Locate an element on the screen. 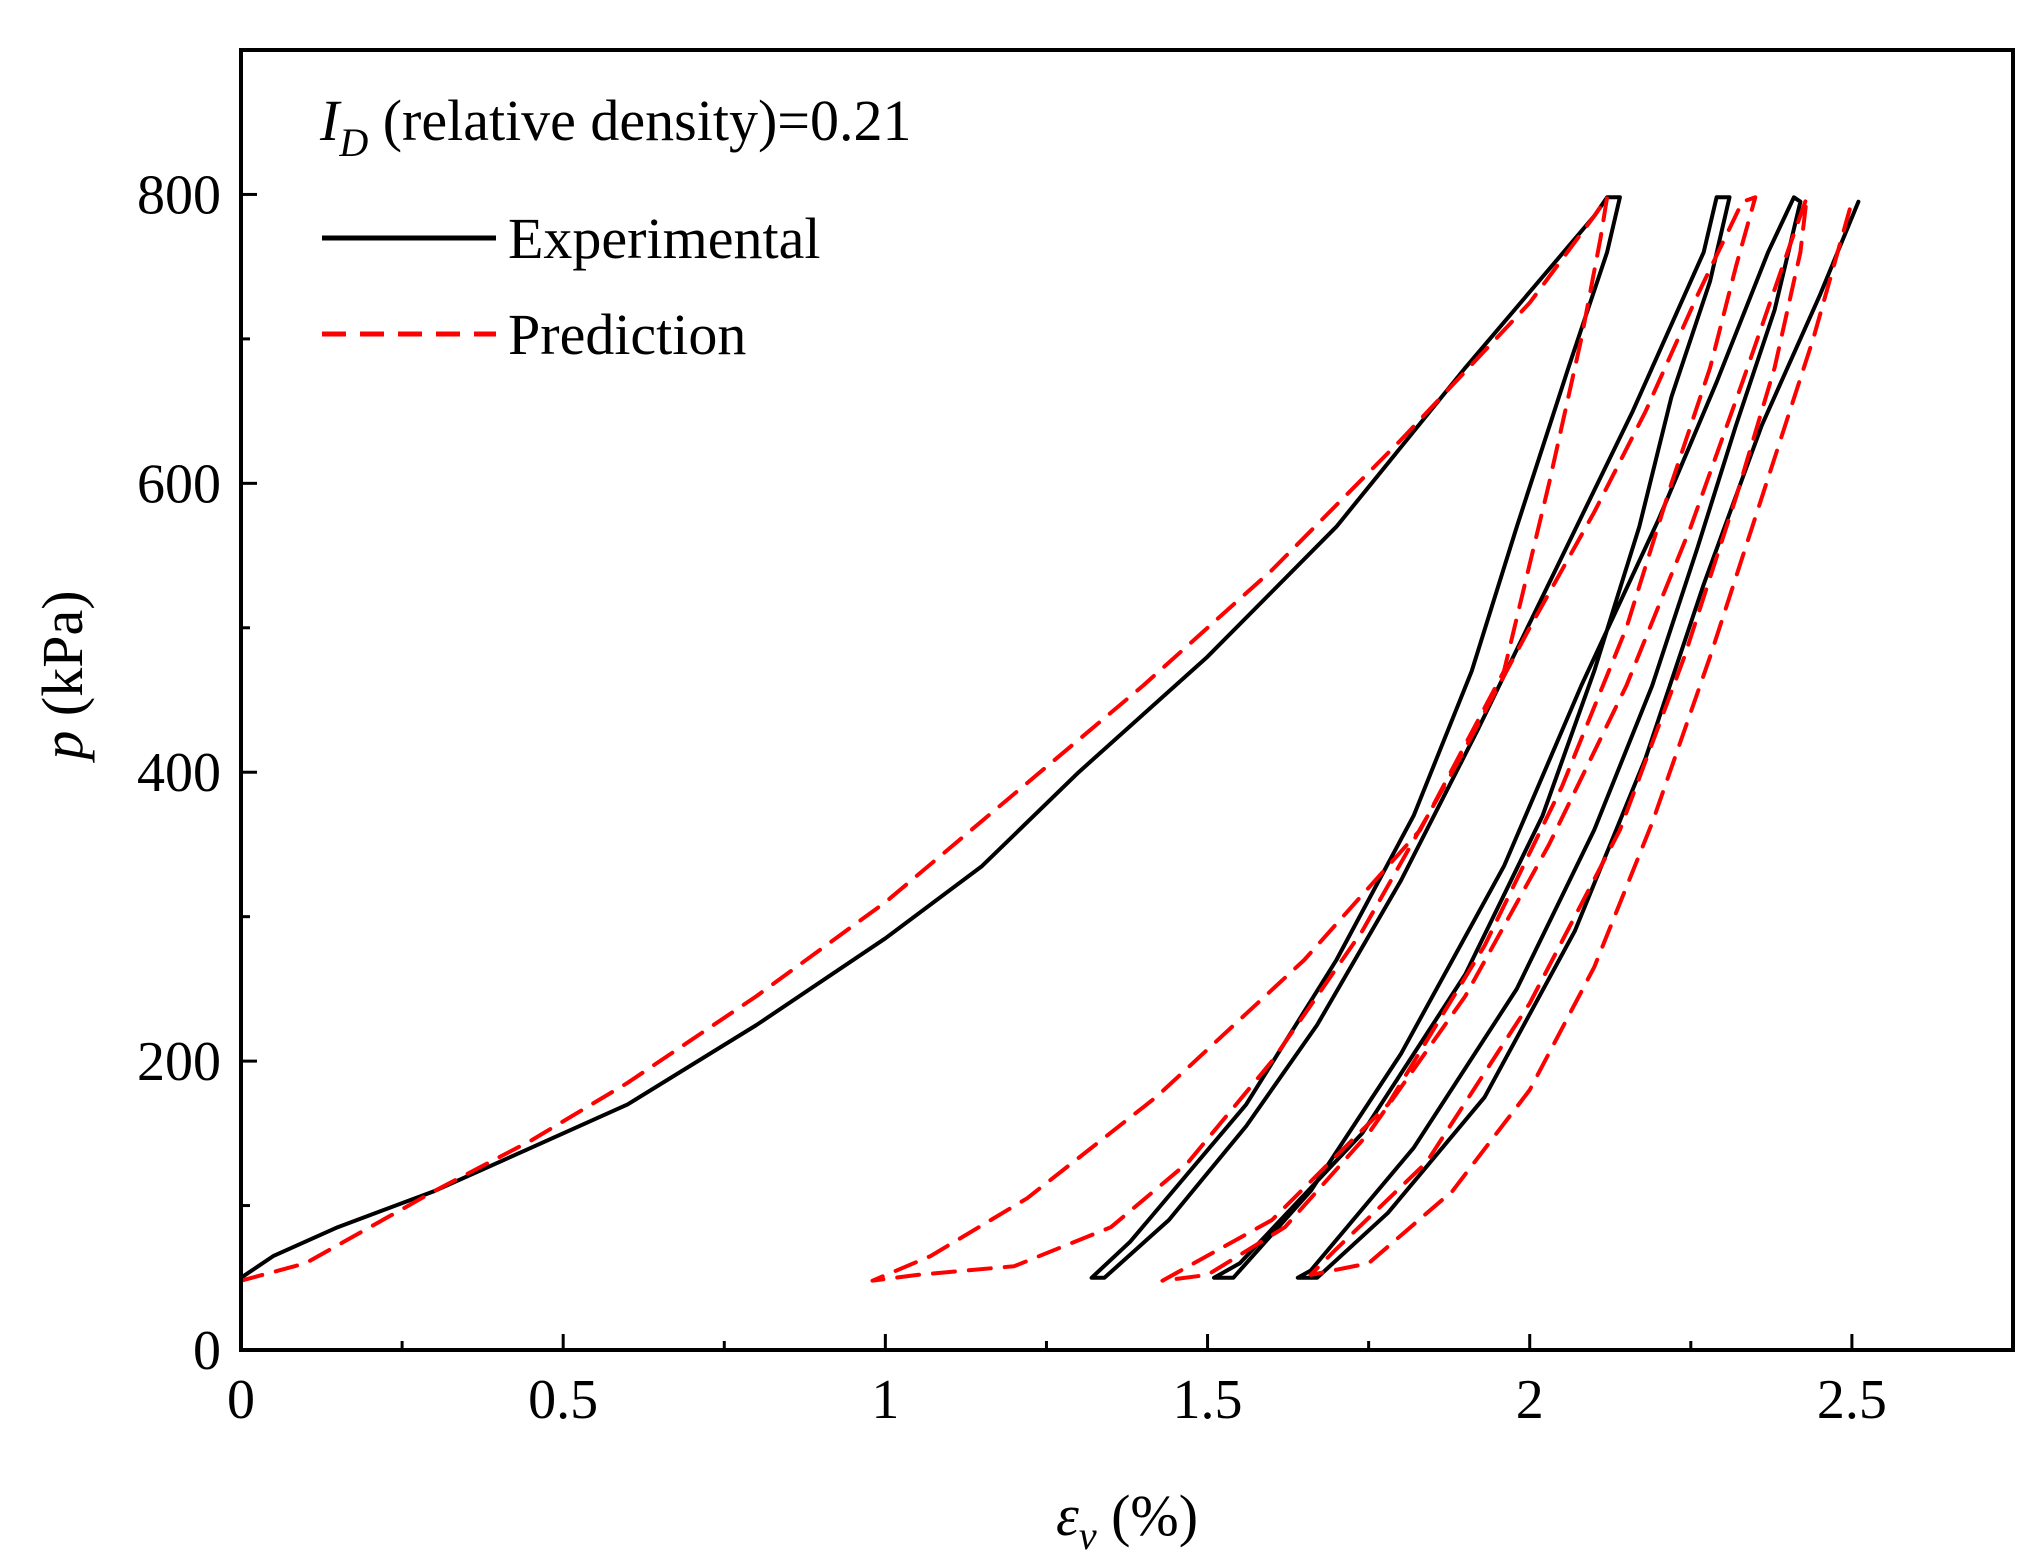 The image size is (2033, 1560). annotation-text: (relative density)=0.21 is located at coordinates (639, 120).